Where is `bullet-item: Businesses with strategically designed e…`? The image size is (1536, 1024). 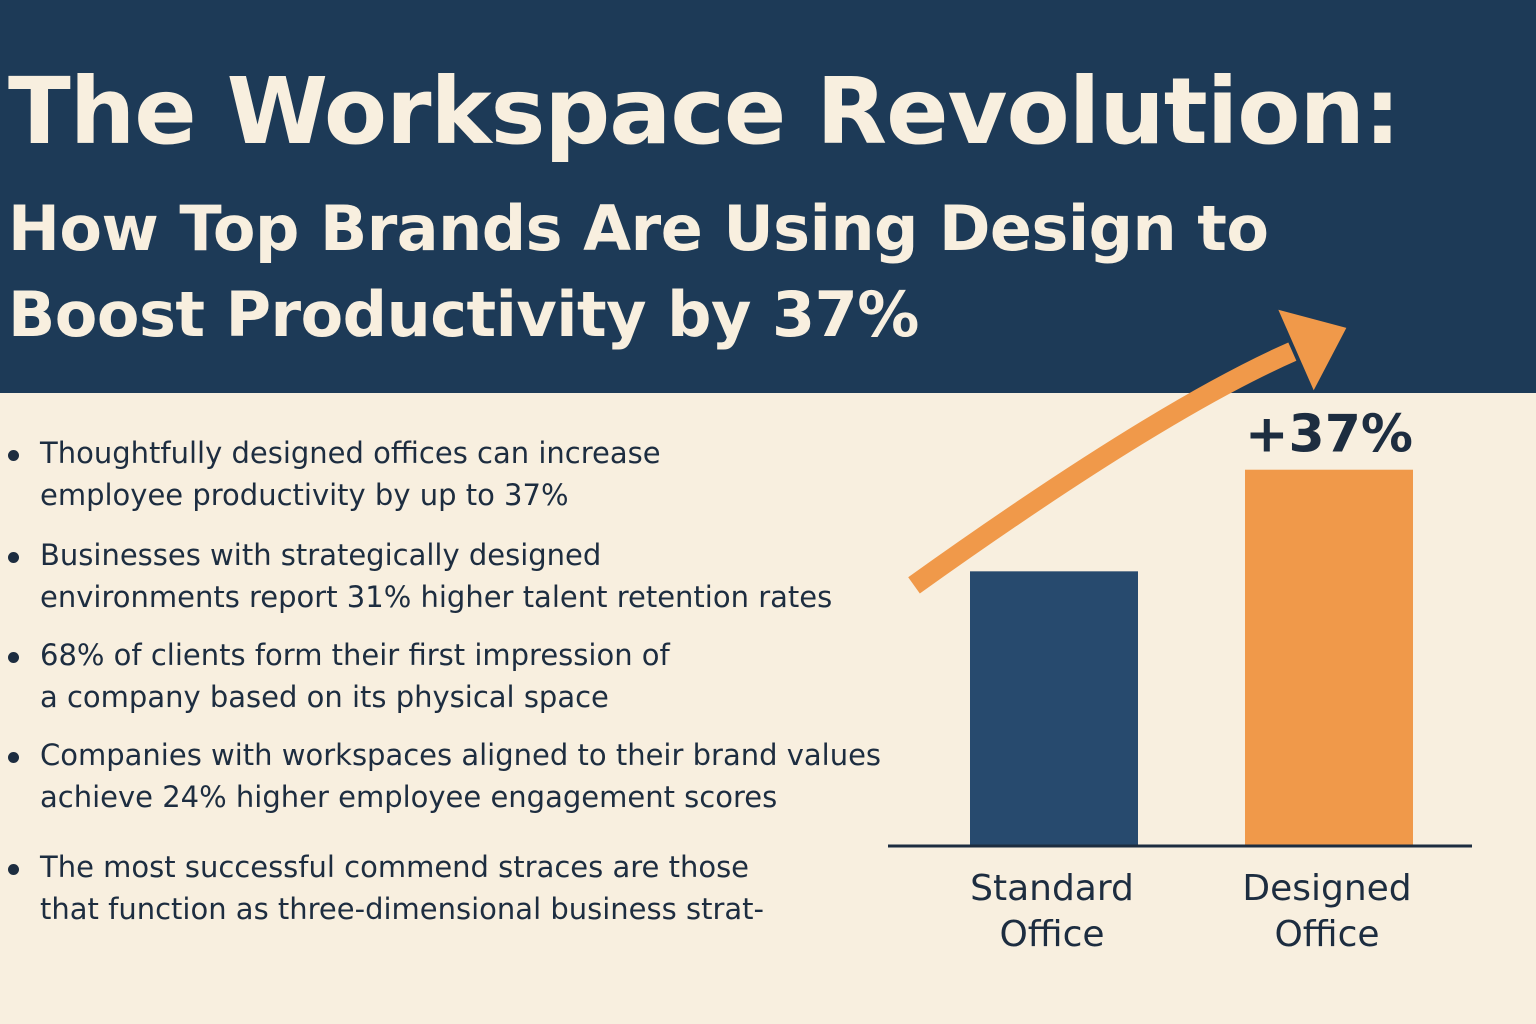
bullet-item: Businesses with strategically designed e… is located at coordinates (450, 576).